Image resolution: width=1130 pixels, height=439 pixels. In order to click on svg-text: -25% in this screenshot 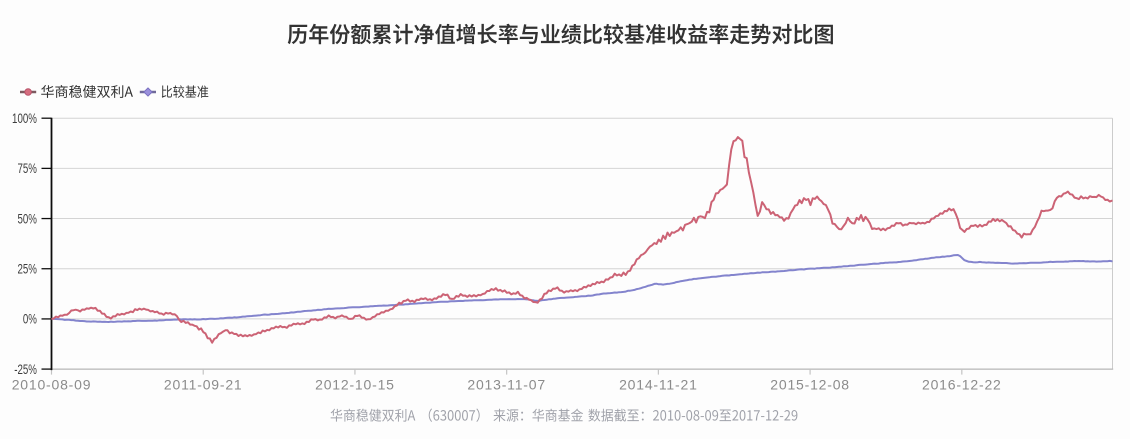, I will do `click(25, 369)`.